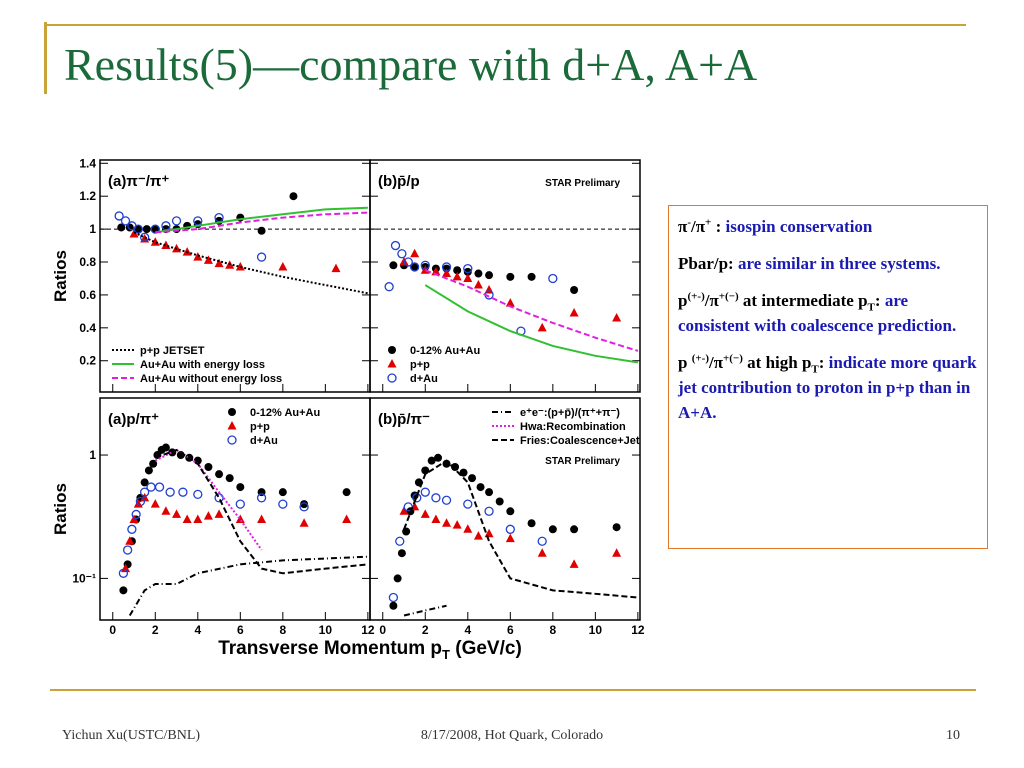 This screenshot has width=1024, height=768. Describe the element at coordinates (202, 365) in the screenshot. I see `legend-label: Au+Au with energy loss` at that location.